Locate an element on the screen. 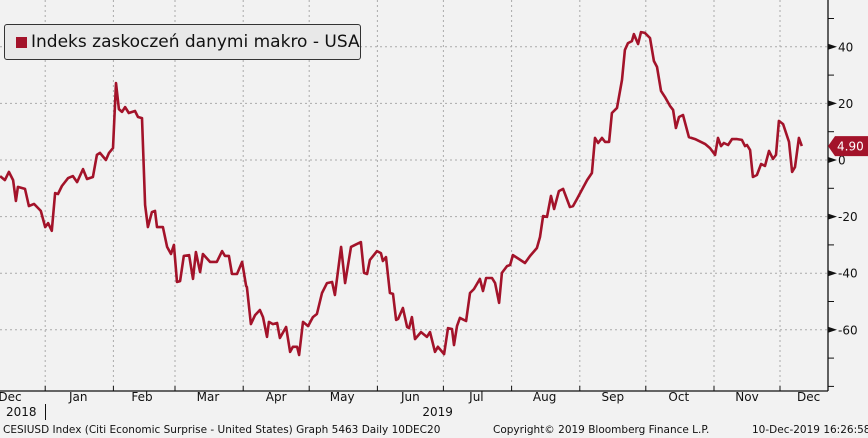 Image resolution: width=868 pixels, height=438 pixels. x-tick-label: Aug is located at coordinates (544, 397).